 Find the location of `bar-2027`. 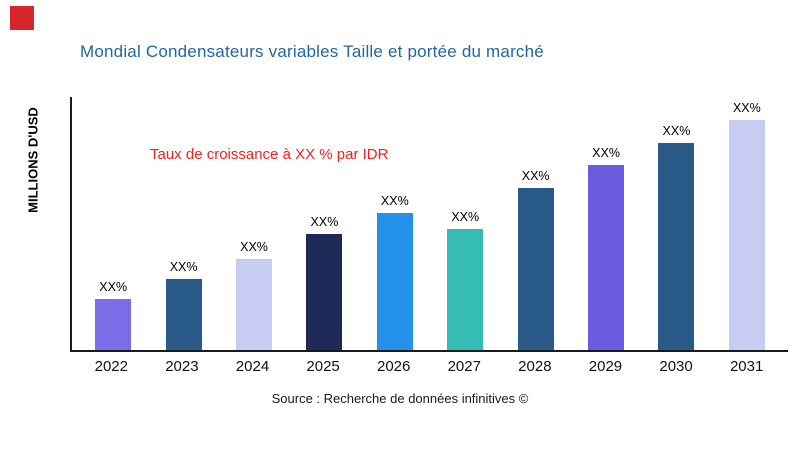

bar-2027 is located at coordinates (465, 289).